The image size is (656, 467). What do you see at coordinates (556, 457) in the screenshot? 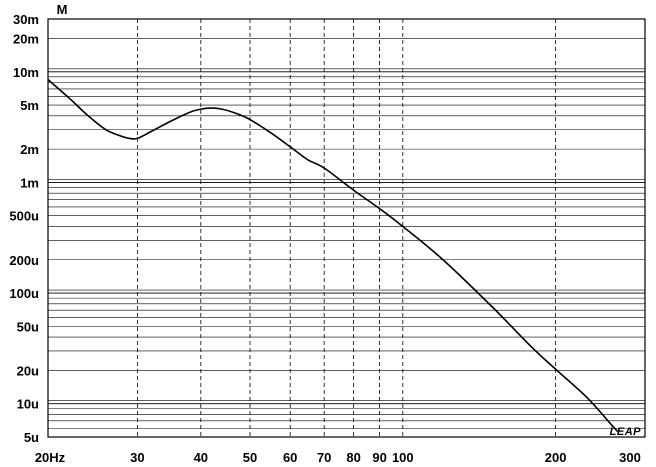
I see `x-tick-label: 200` at bounding box center [556, 457].